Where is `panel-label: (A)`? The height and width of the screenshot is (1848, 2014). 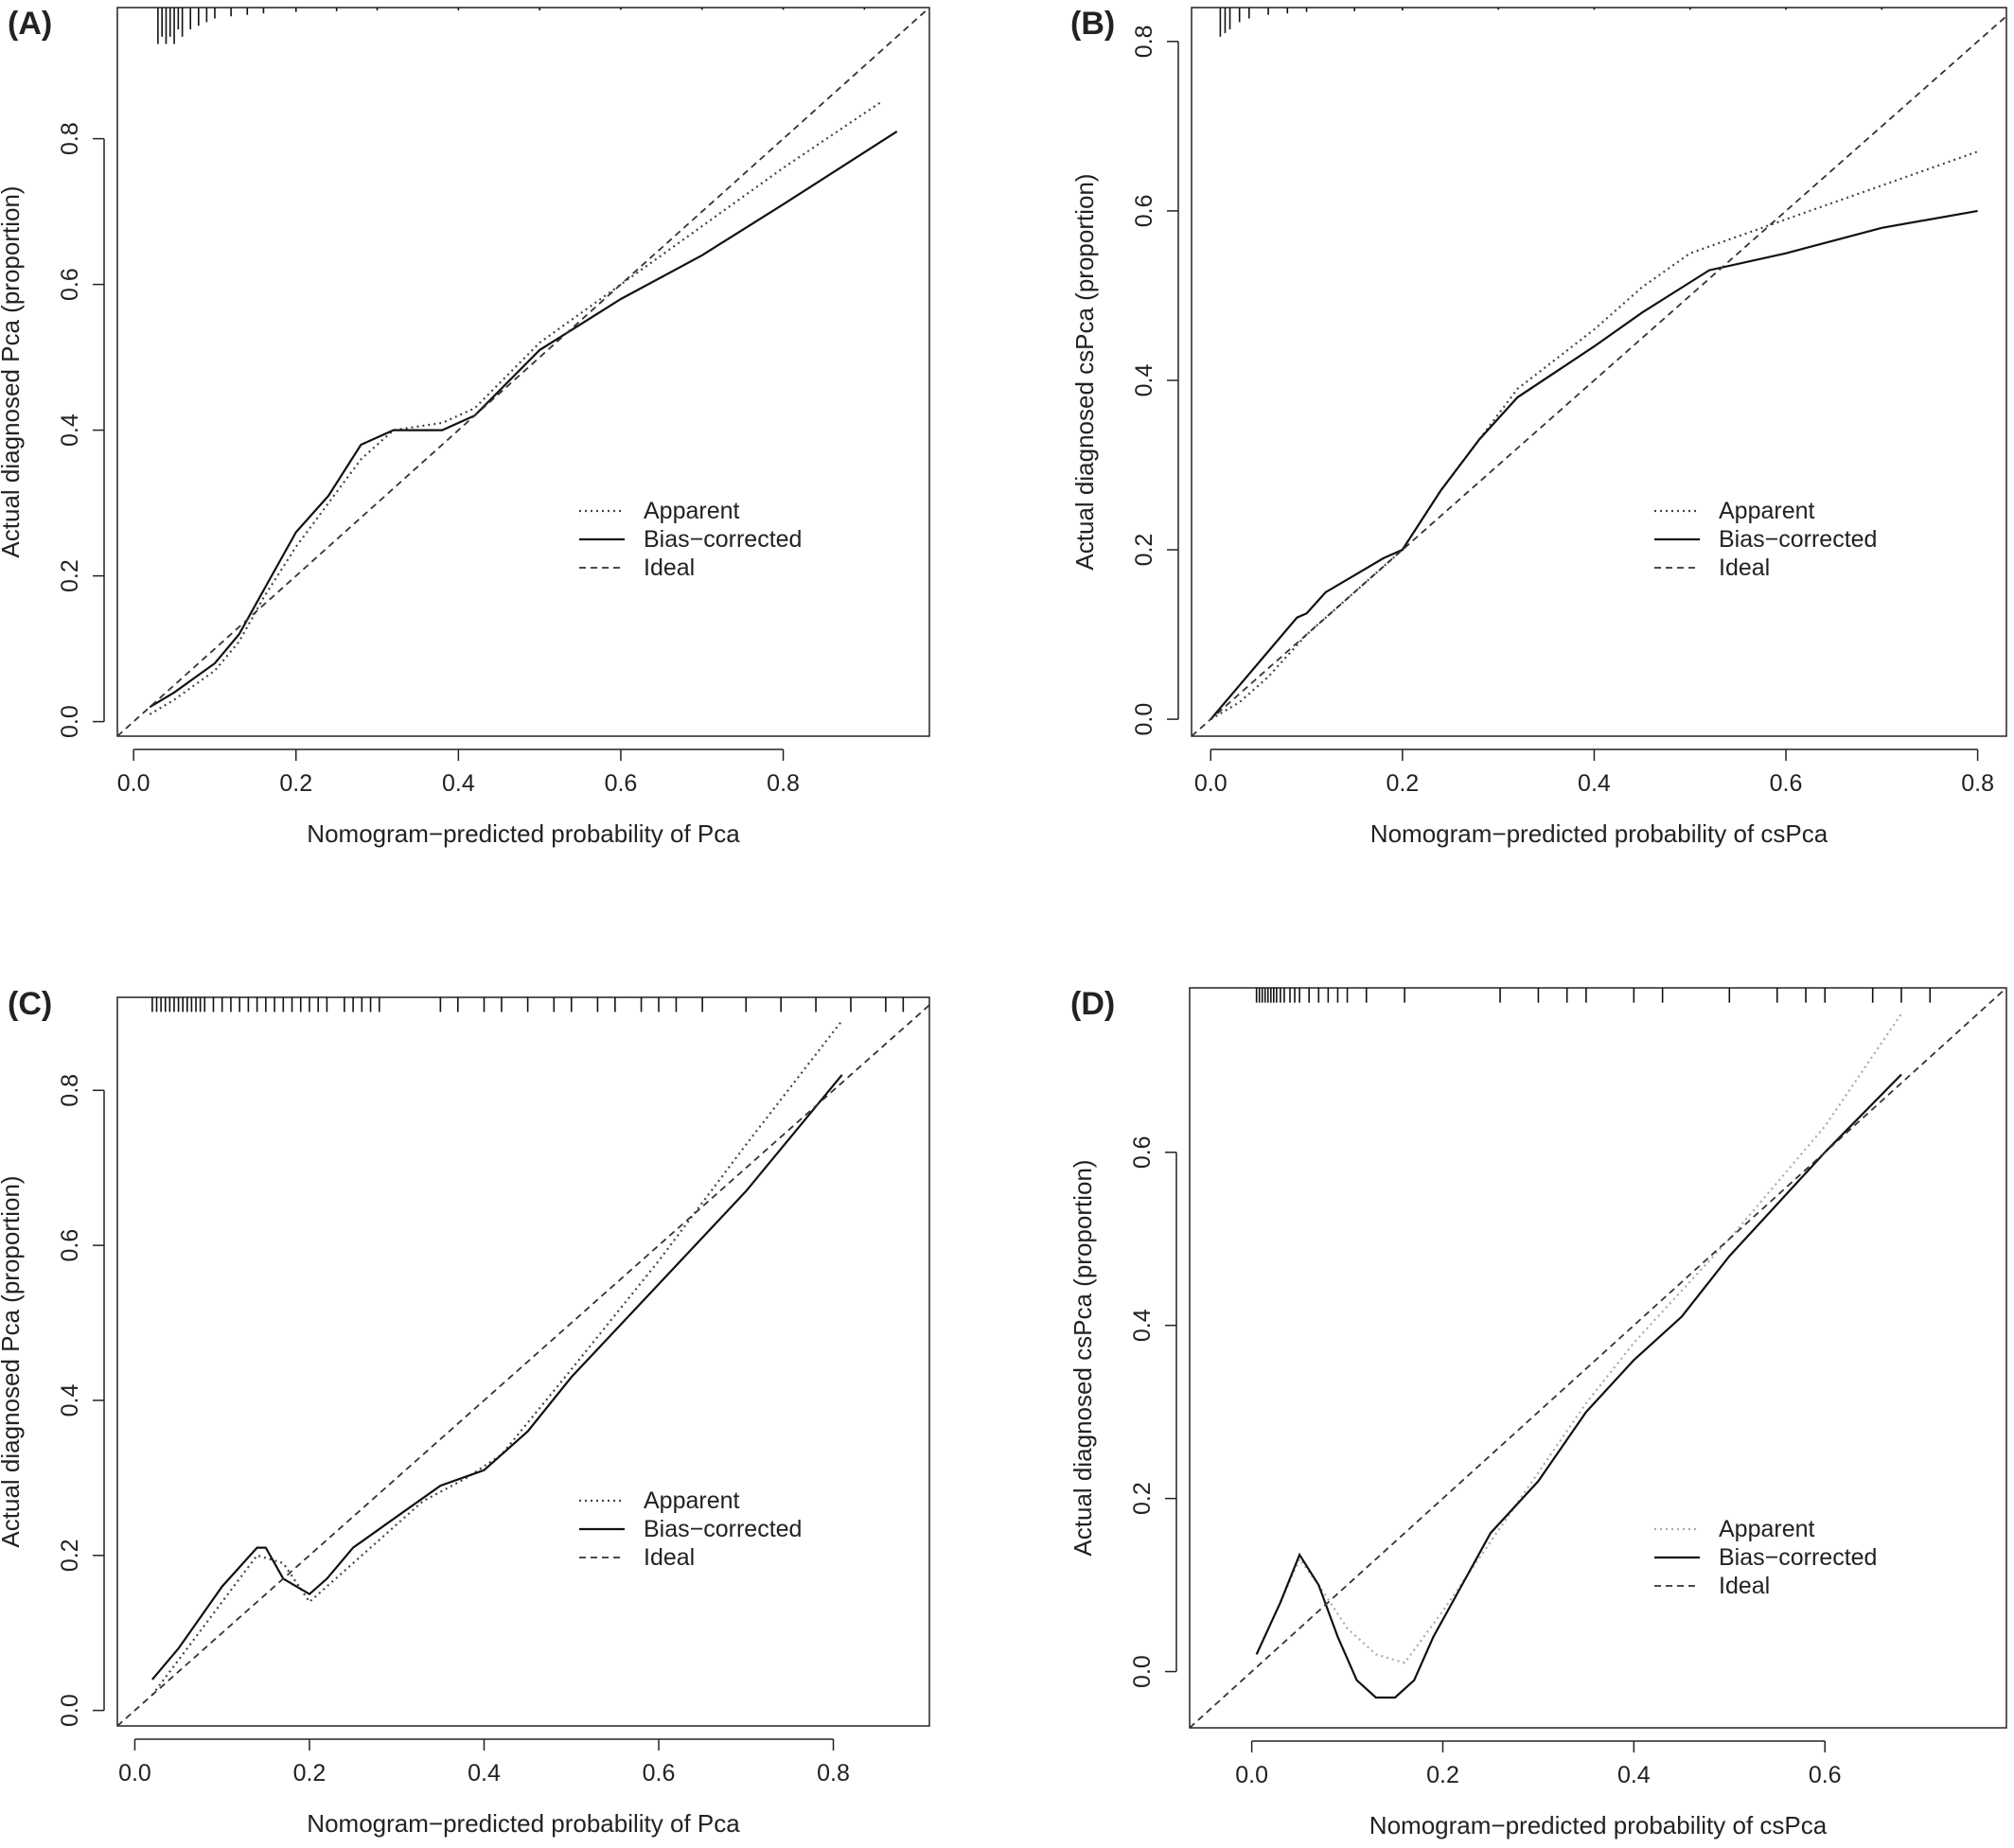
panel-label: (A) is located at coordinates (30, 24).